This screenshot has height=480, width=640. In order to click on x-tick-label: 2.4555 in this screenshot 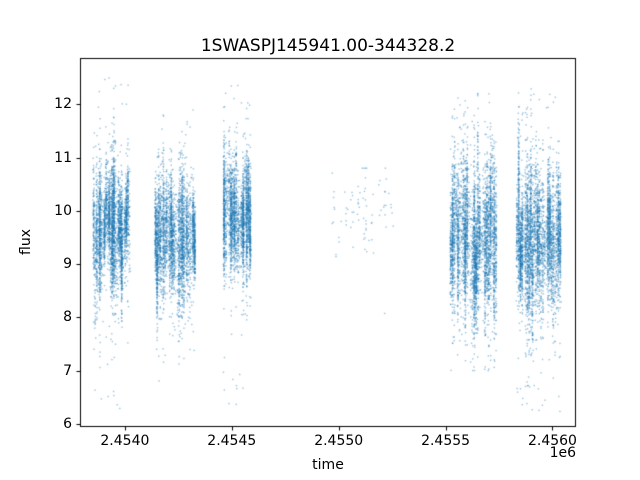, I will do `click(446, 441)`.